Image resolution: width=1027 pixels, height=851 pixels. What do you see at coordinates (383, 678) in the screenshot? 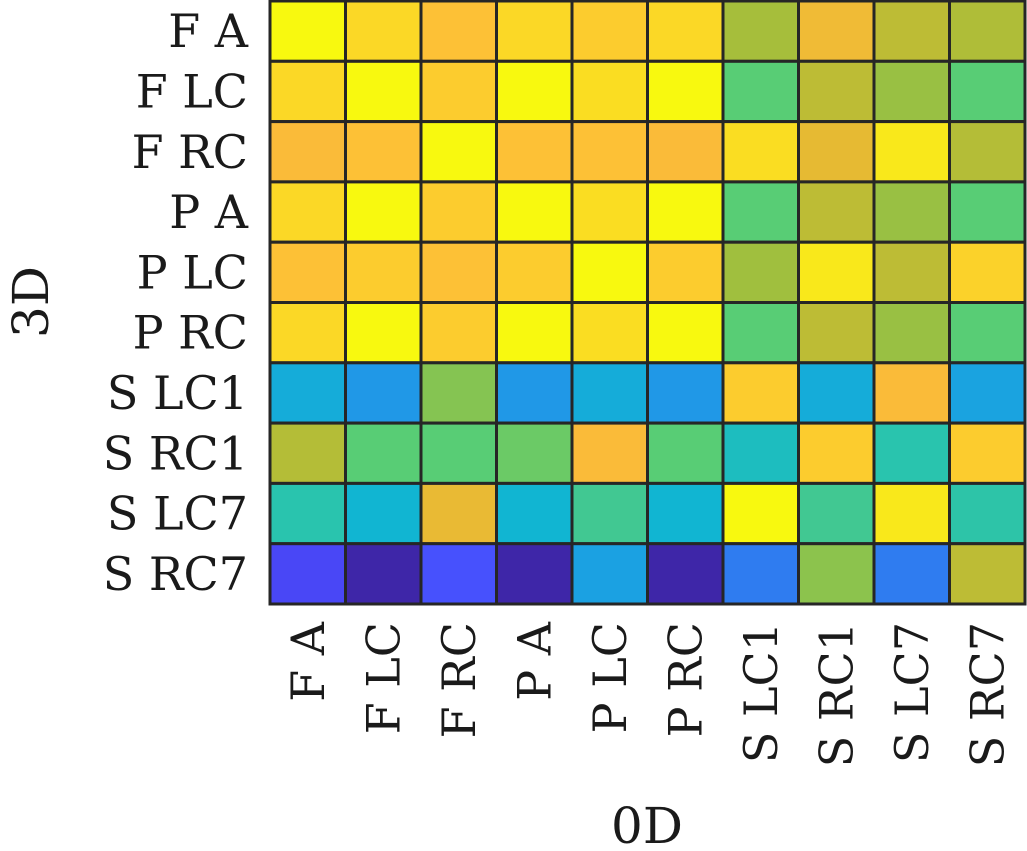
I see `x-tick-label: F LC` at bounding box center [383, 678].